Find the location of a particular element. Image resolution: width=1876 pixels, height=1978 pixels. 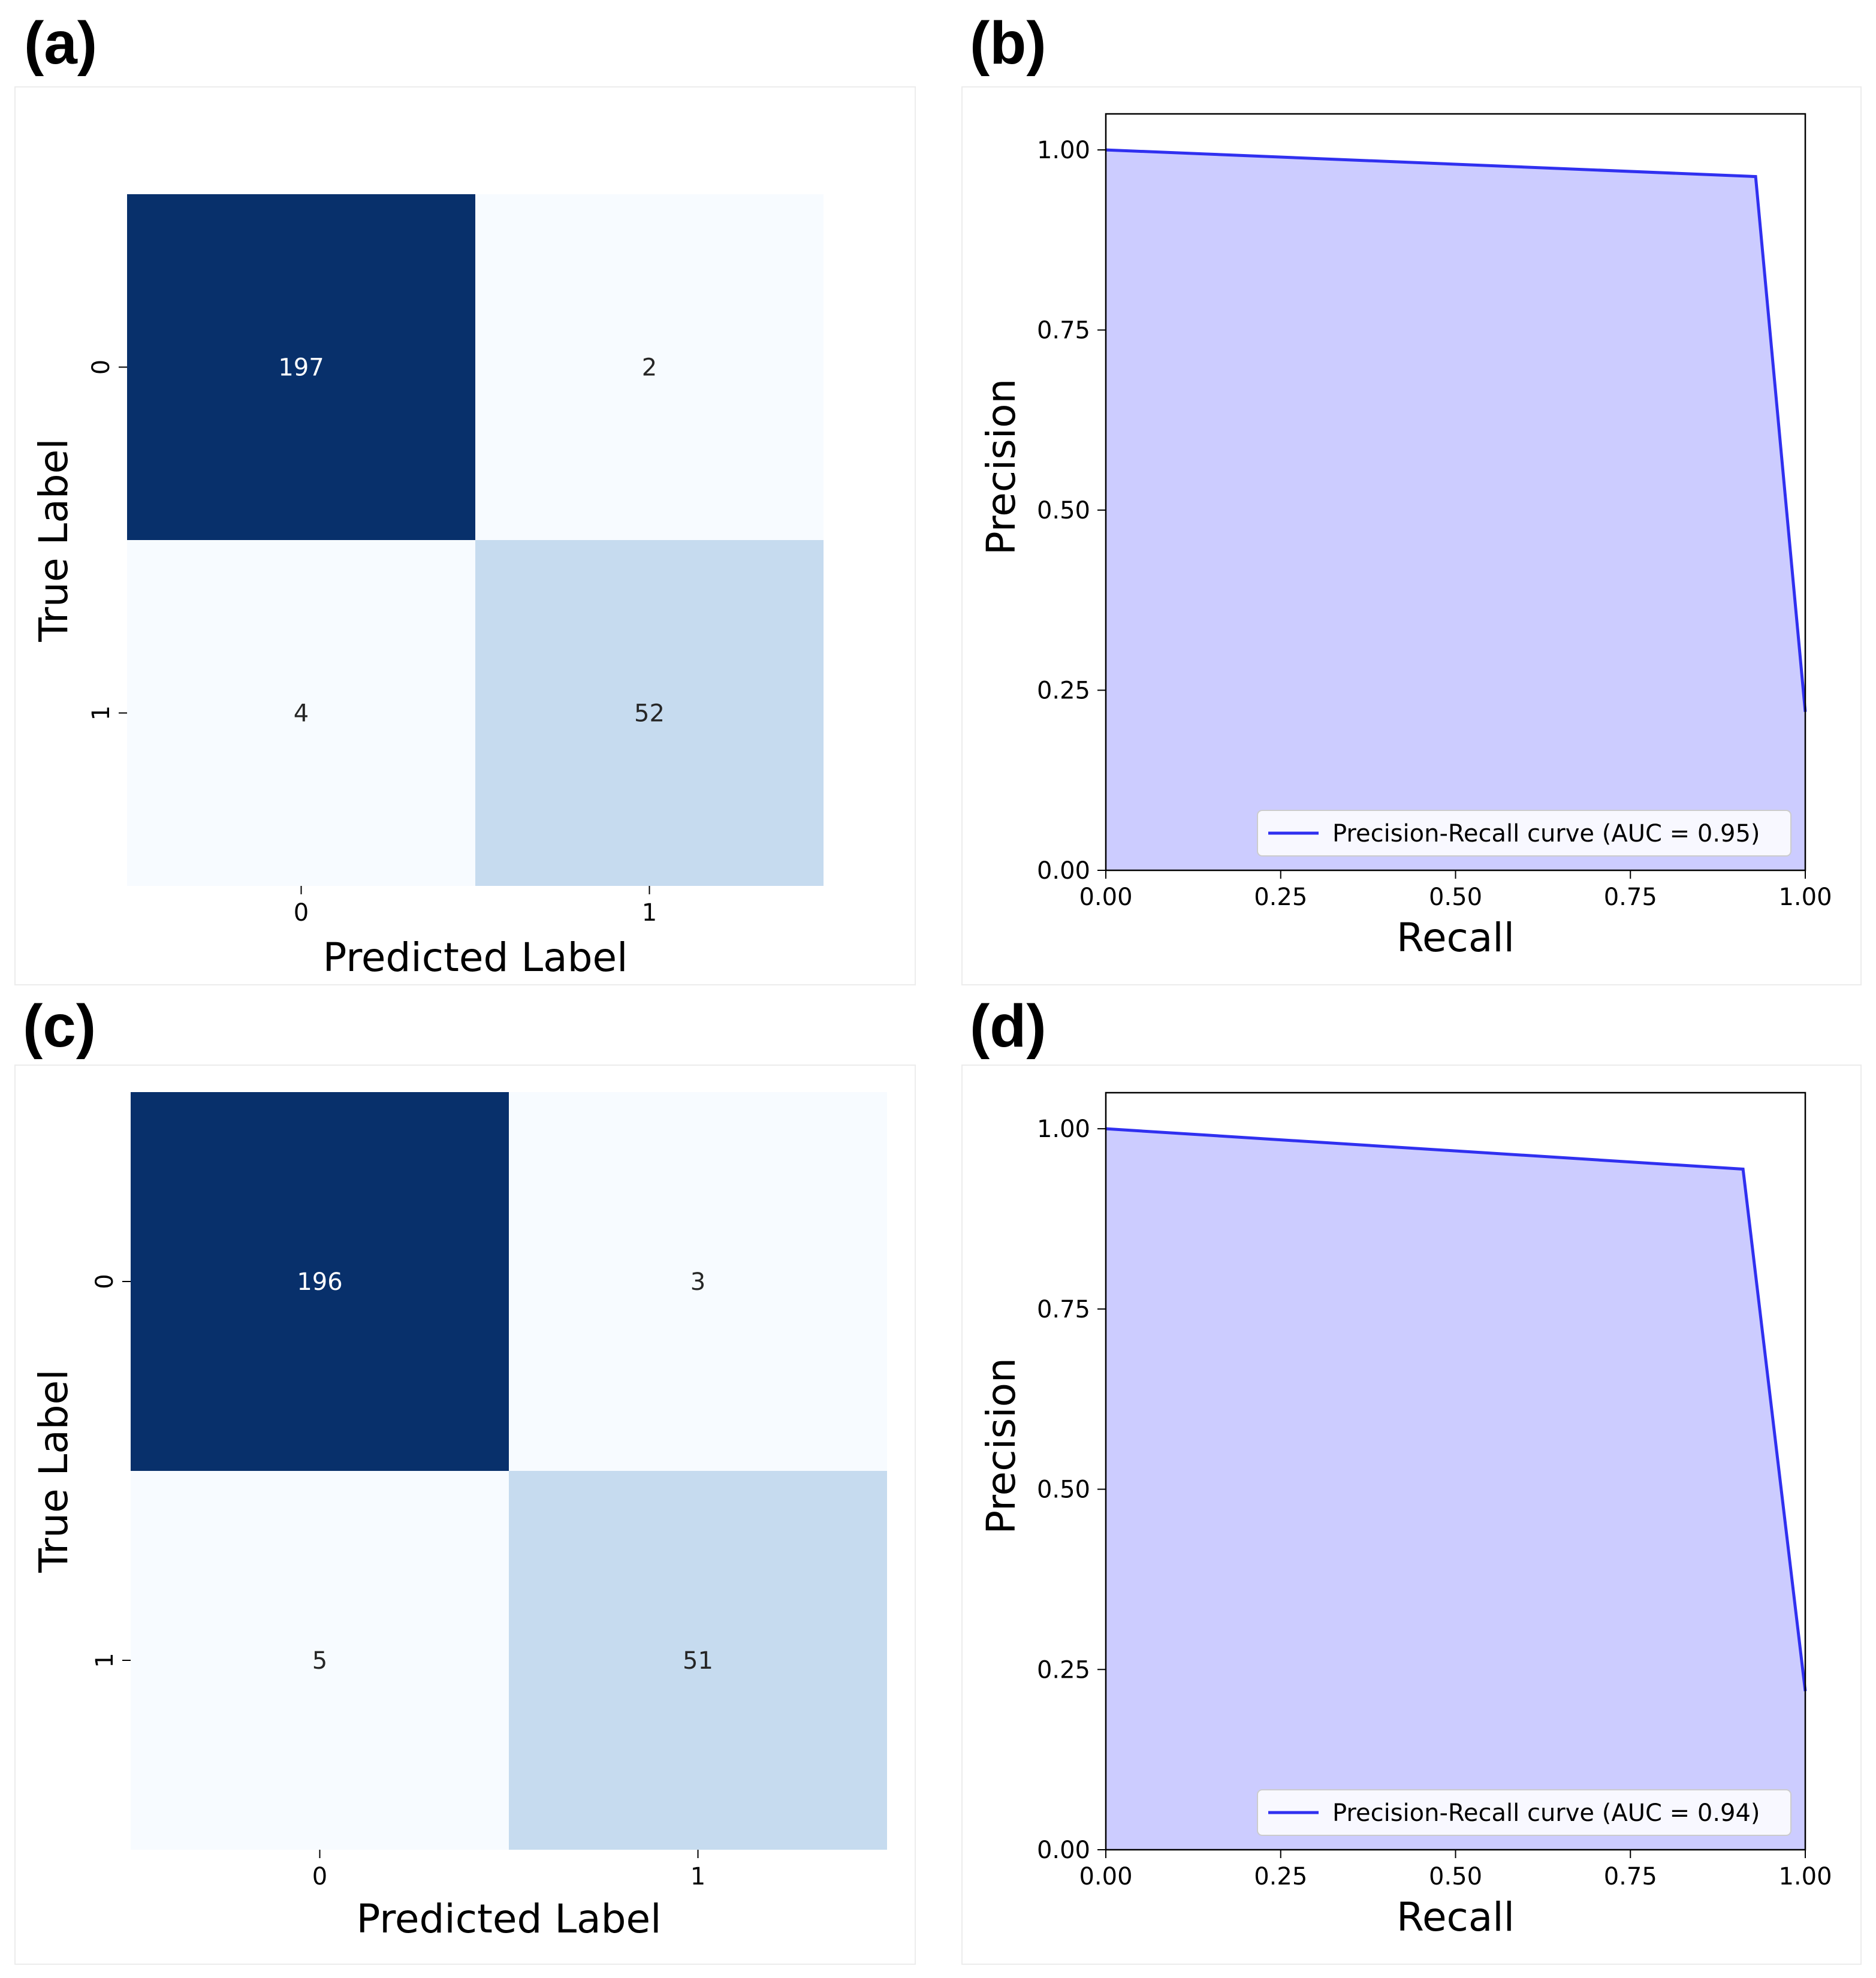

panel-label-c: (c) is located at coordinates (59, 1026).